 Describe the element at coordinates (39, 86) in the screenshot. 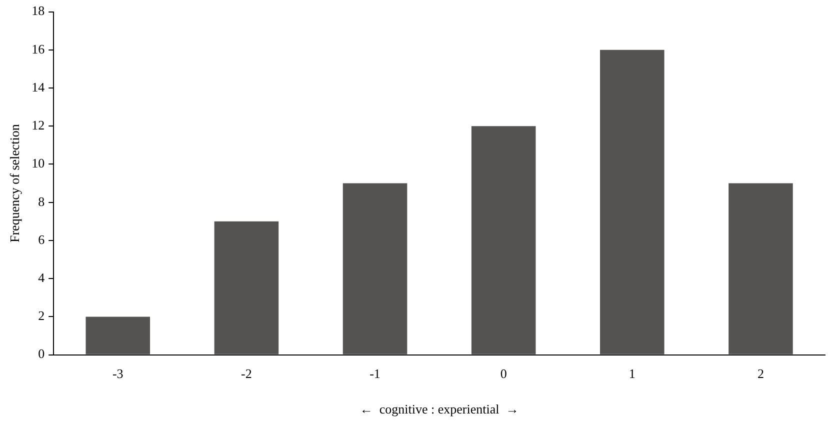

I see `y-tick-label: 14` at that location.